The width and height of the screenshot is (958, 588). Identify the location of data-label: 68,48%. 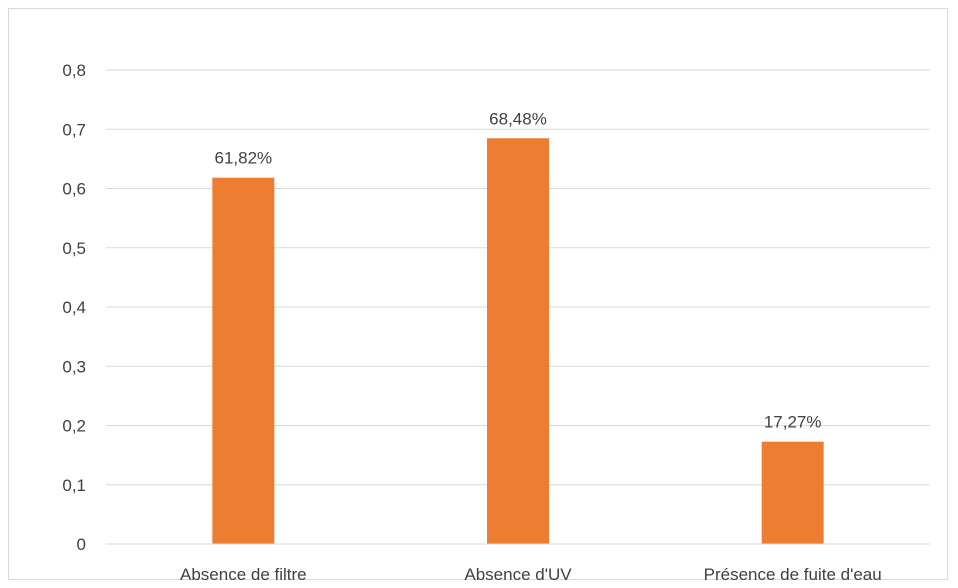
(518, 118).